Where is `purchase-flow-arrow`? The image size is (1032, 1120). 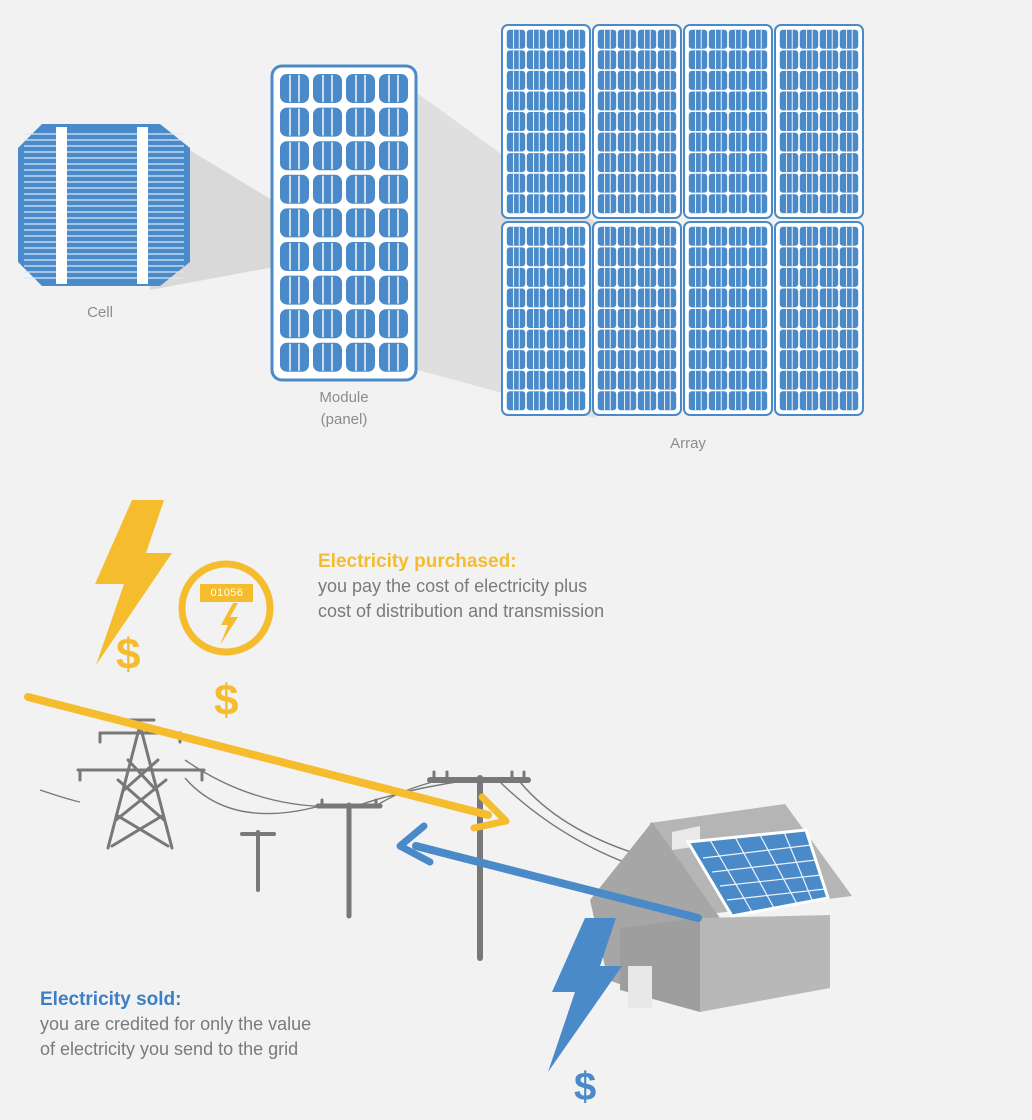
purchase-flow-arrow is located at coordinates (267, 762).